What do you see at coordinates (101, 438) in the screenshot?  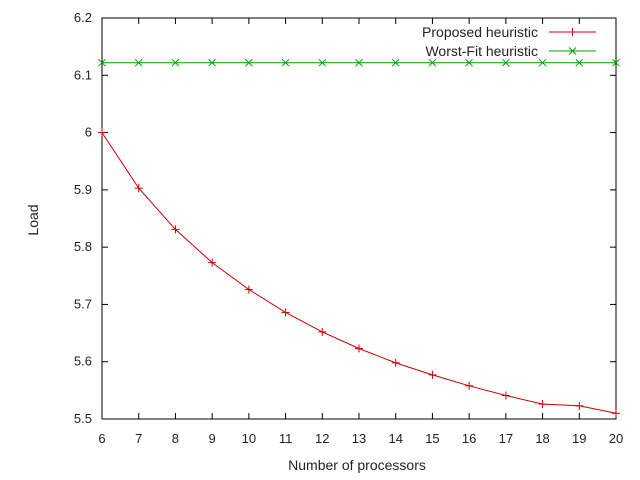 I see `x-tick-label: 6` at bounding box center [101, 438].